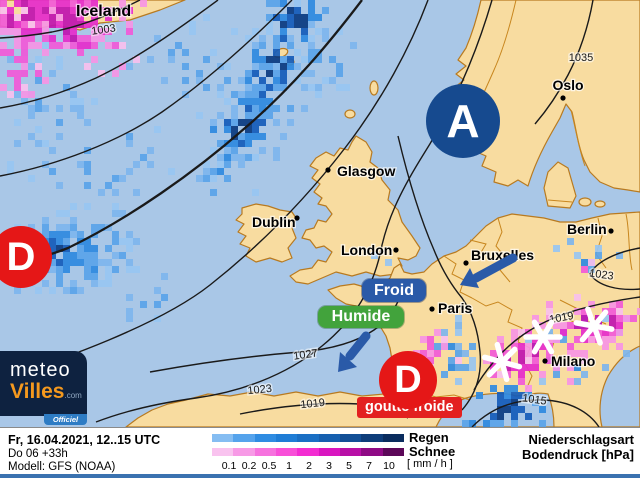 The image size is (640, 478). I want to click on legend-unit: [ mm / h ], so click(430, 464).